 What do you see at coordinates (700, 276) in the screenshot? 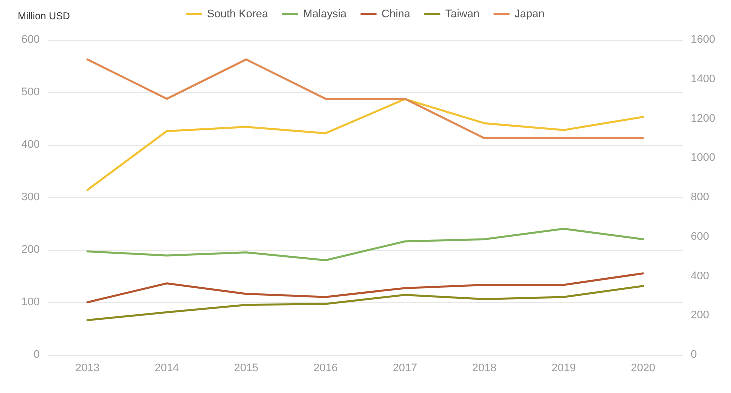
I see `y2-tick-label: 400` at bounding box center [700, 276].